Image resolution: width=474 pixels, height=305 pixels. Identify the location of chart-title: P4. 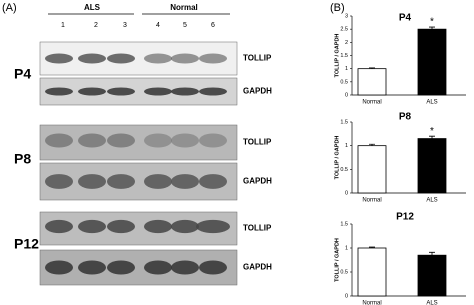
(405, 18).